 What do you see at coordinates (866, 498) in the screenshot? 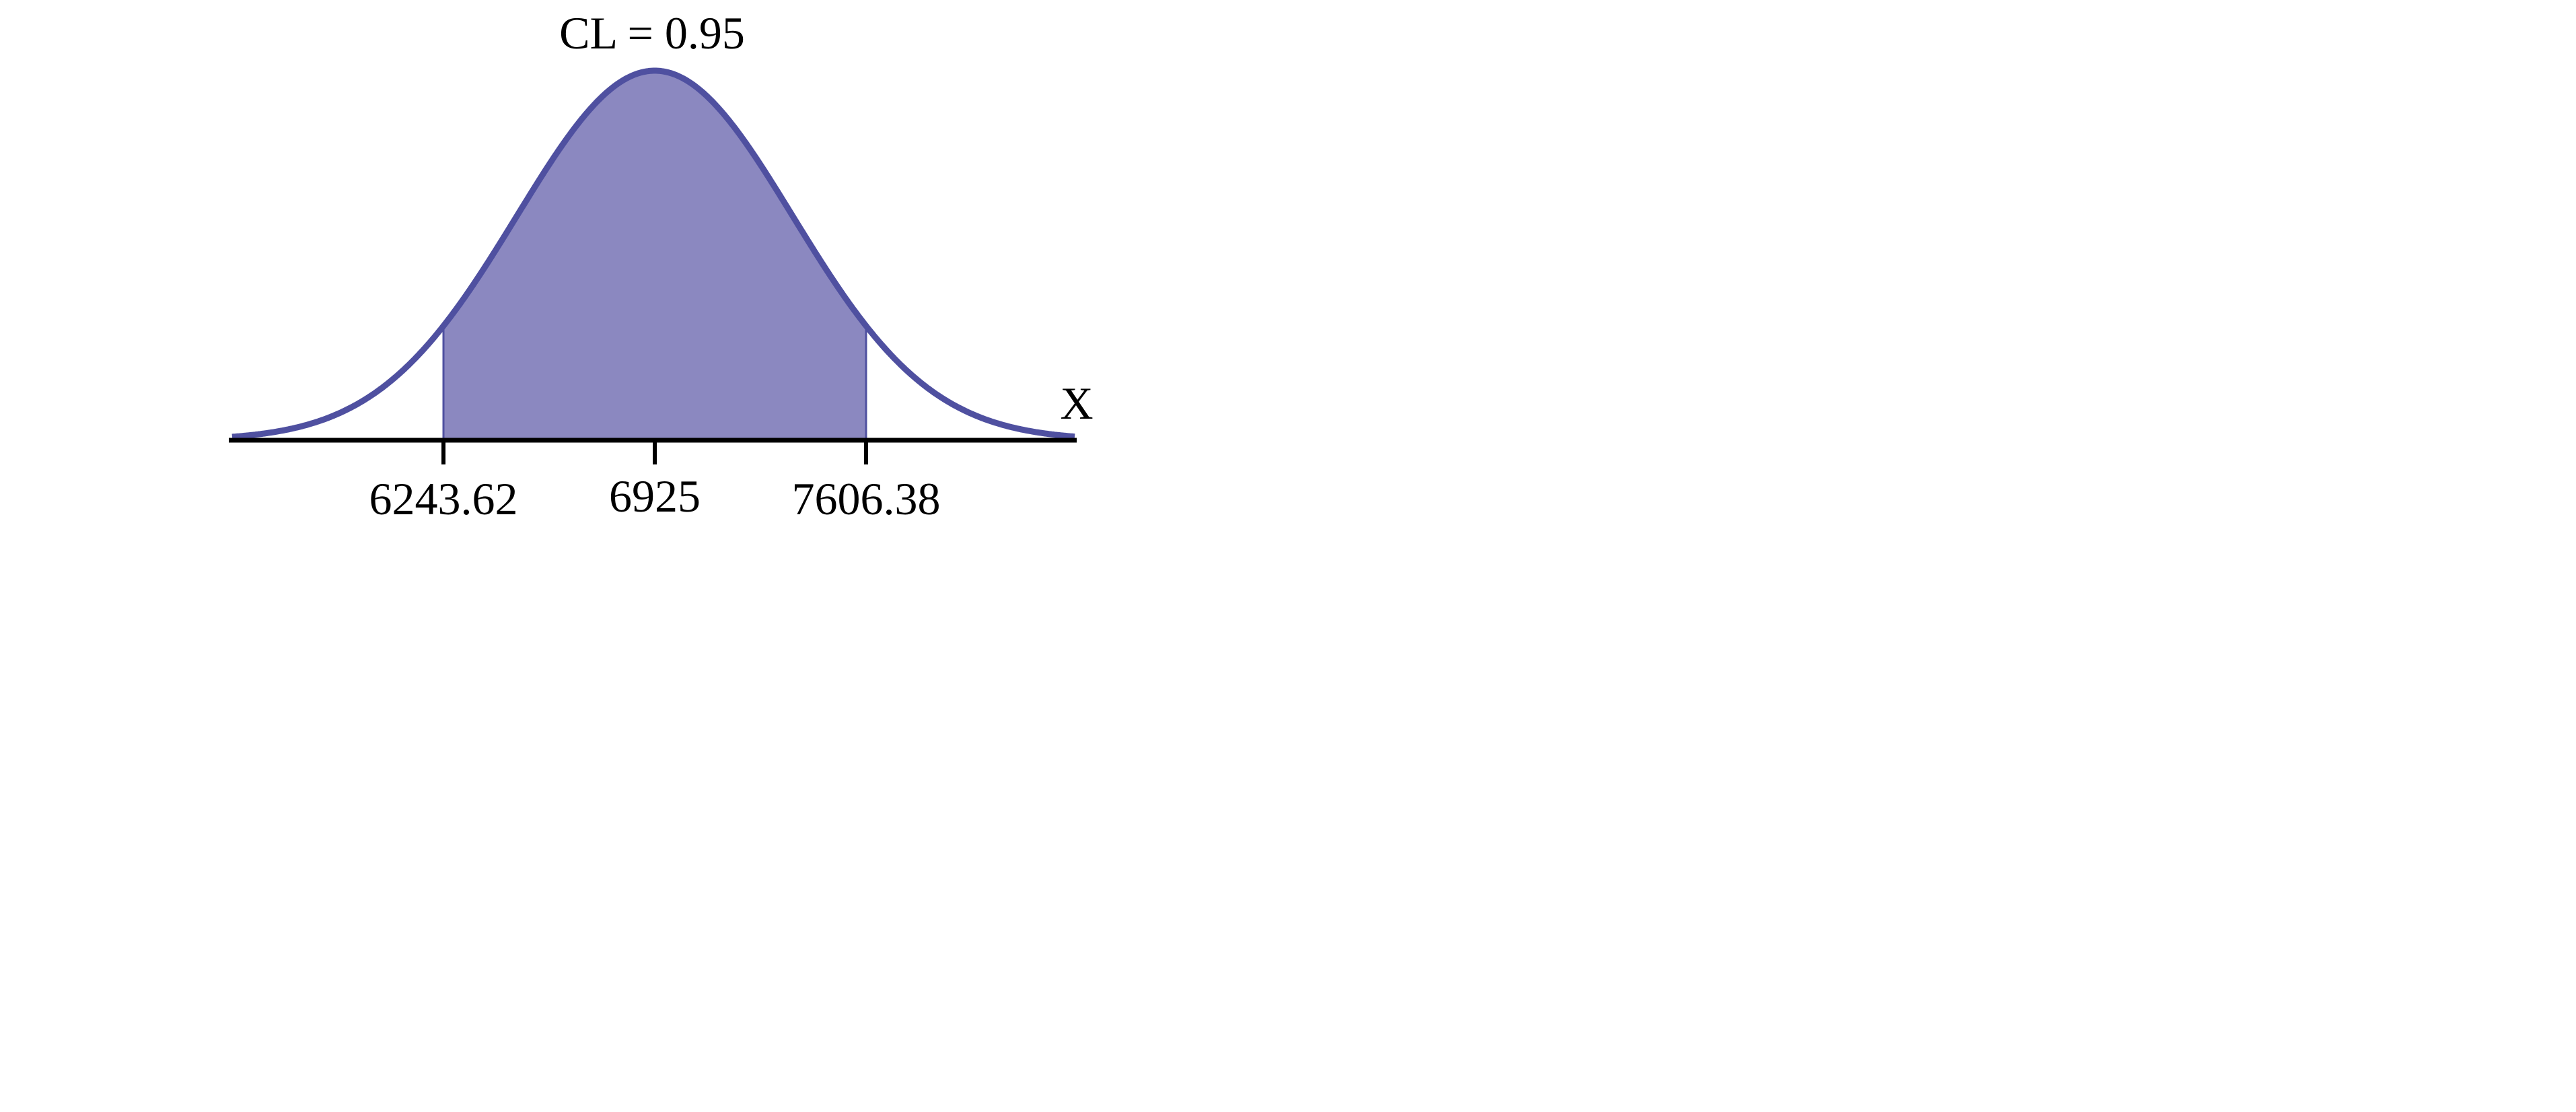
I see `tick-label-upper: 7606.38` at bounding box center [866, 498].